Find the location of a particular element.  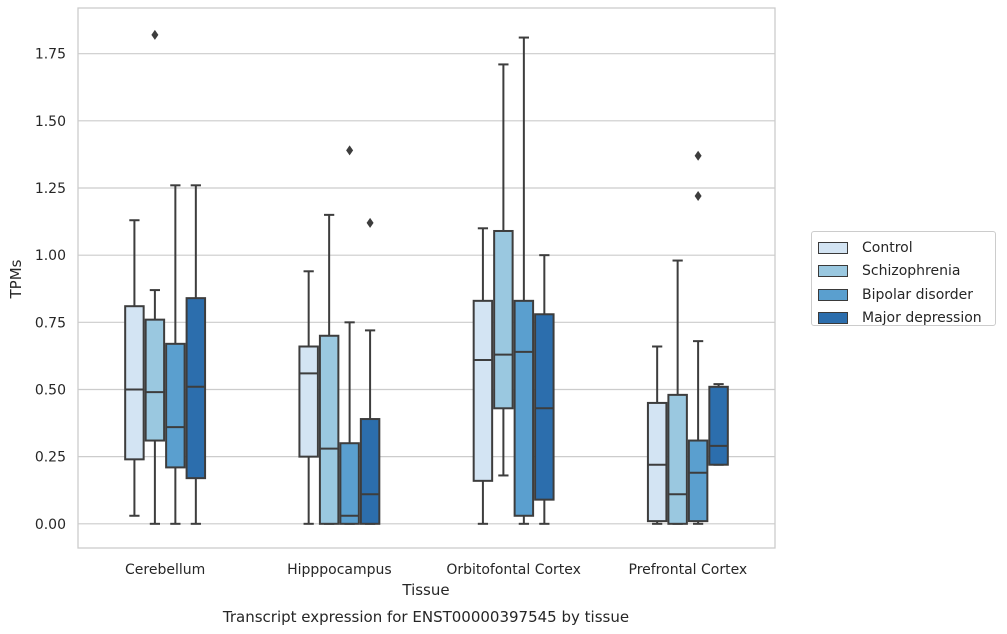

x-axis-title: Tissue is located at coordinates (425, 590).